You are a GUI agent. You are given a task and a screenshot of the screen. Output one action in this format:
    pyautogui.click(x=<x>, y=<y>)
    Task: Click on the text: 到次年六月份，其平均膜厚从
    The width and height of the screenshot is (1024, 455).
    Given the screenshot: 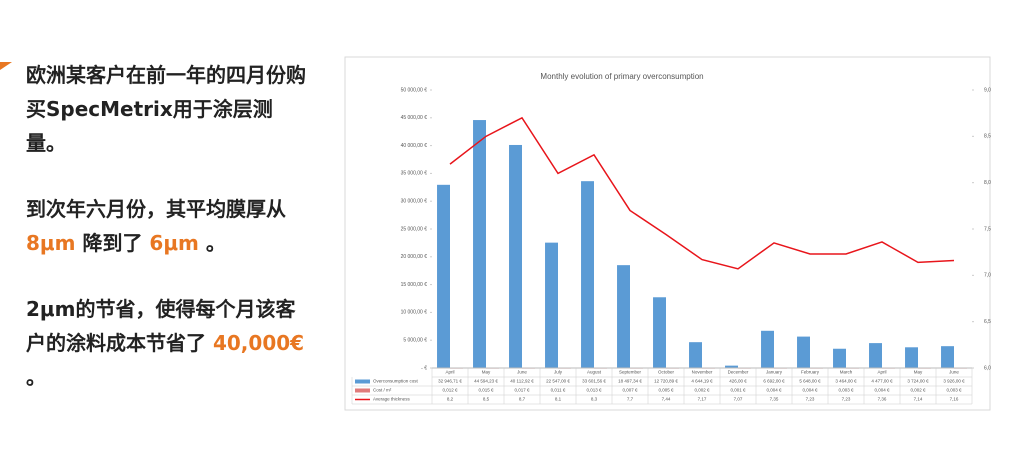 What is the action you would take?
    pyautogui.click(x=156, y=209)
    